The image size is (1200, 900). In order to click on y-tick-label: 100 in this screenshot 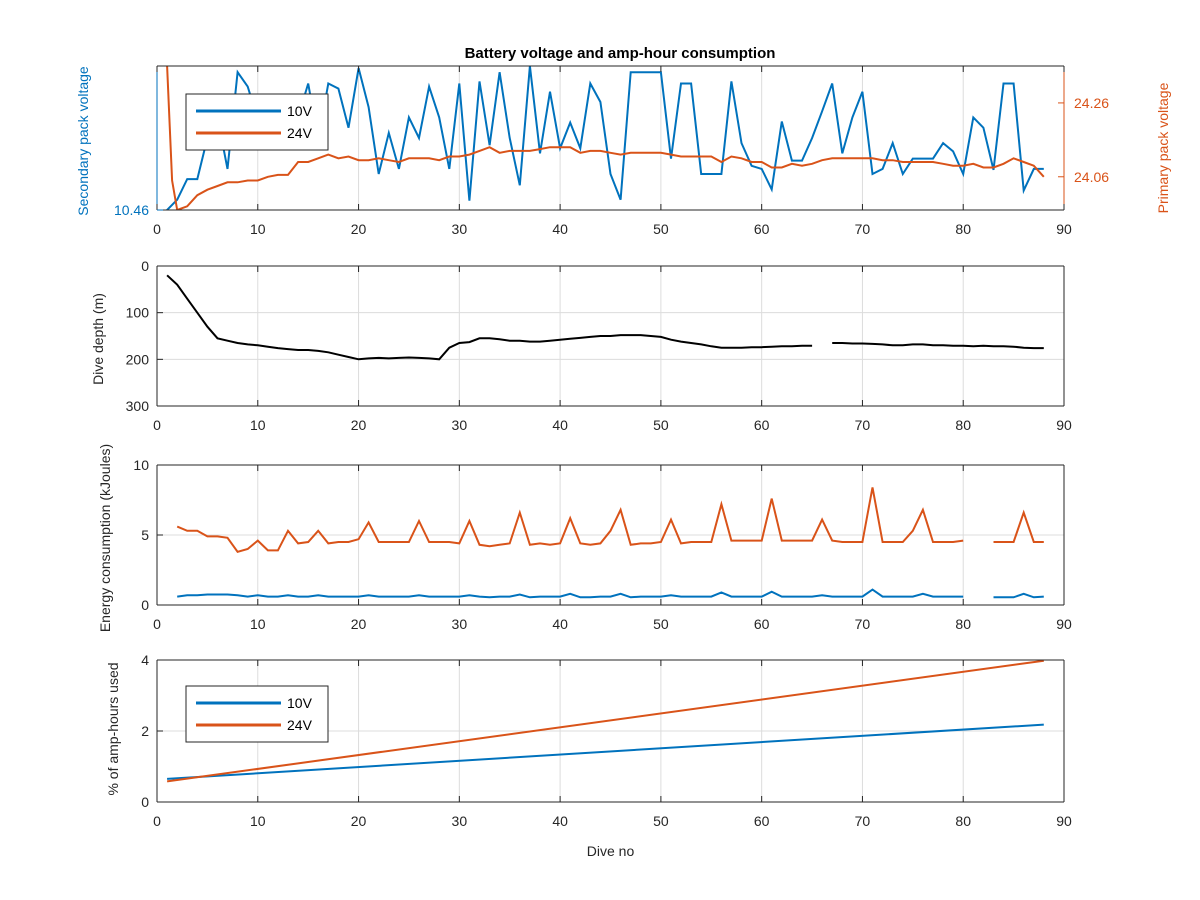, I will do `click(138, 313)`.